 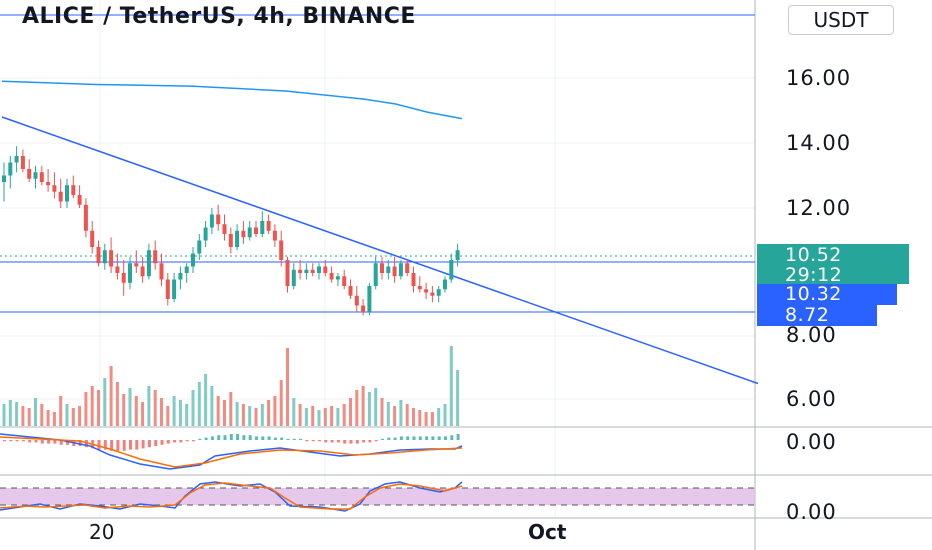 What do you see at coordinates (232, 100) in the screenshot?
I see `moving-average-line` at bounding box center [232, 100].